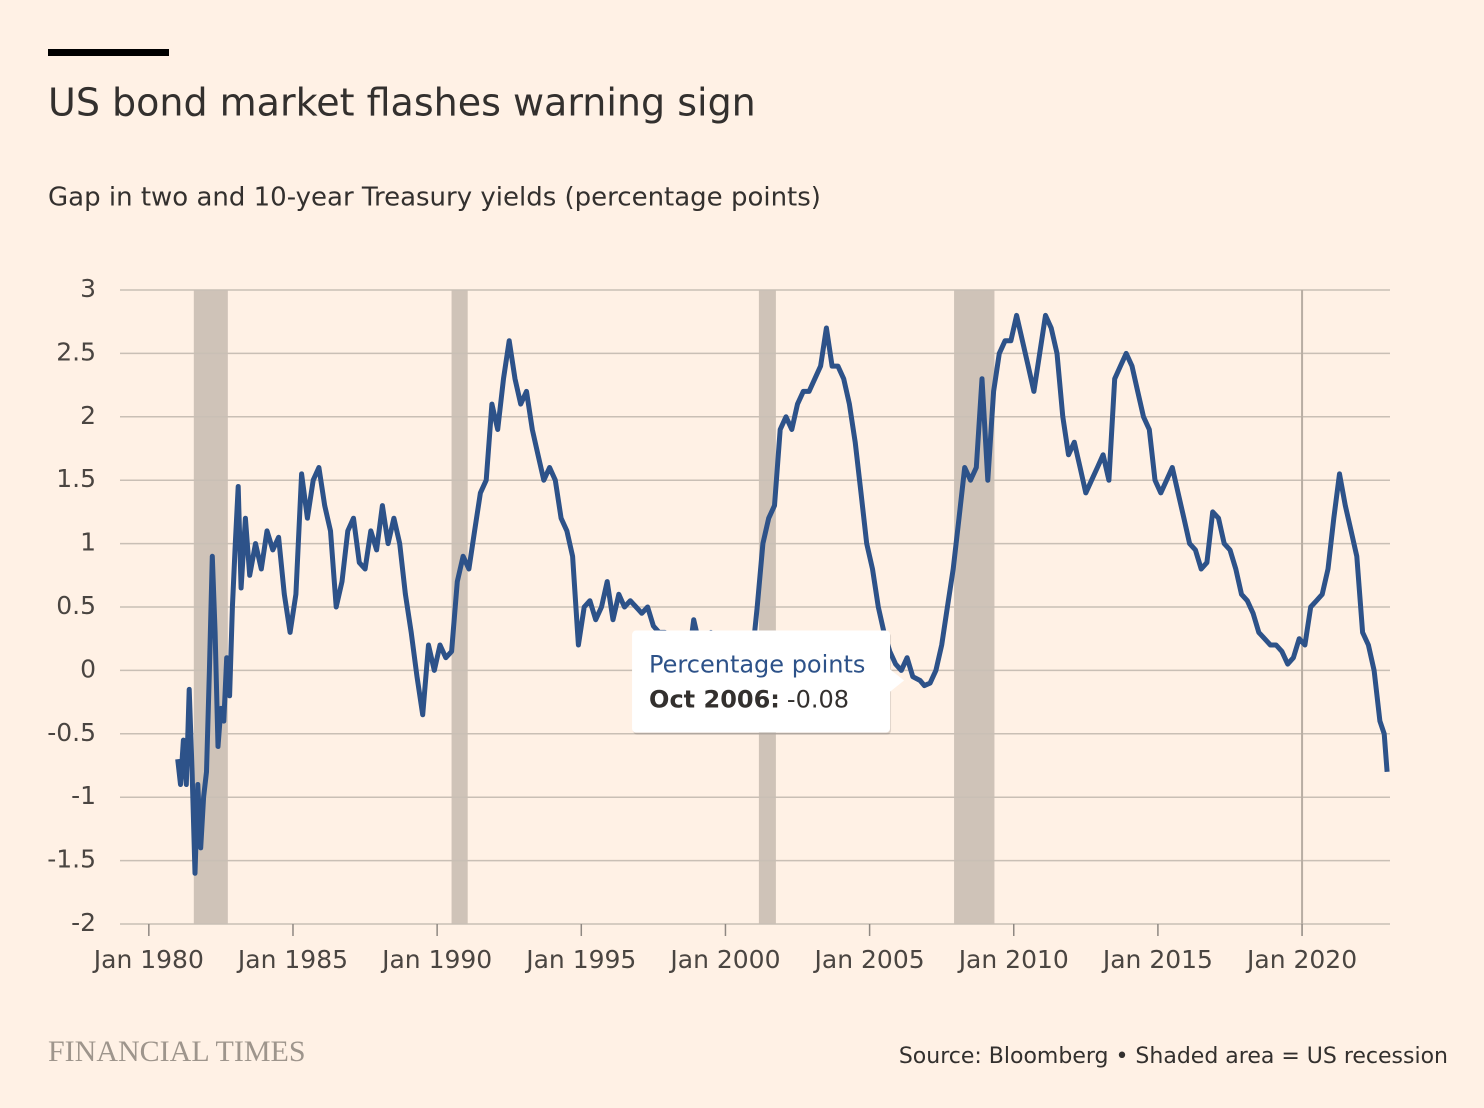 Image resolution: width=1484 pixels, height=1108 pixels. I want to click on y-tick-label: 1, so click(88, 542).